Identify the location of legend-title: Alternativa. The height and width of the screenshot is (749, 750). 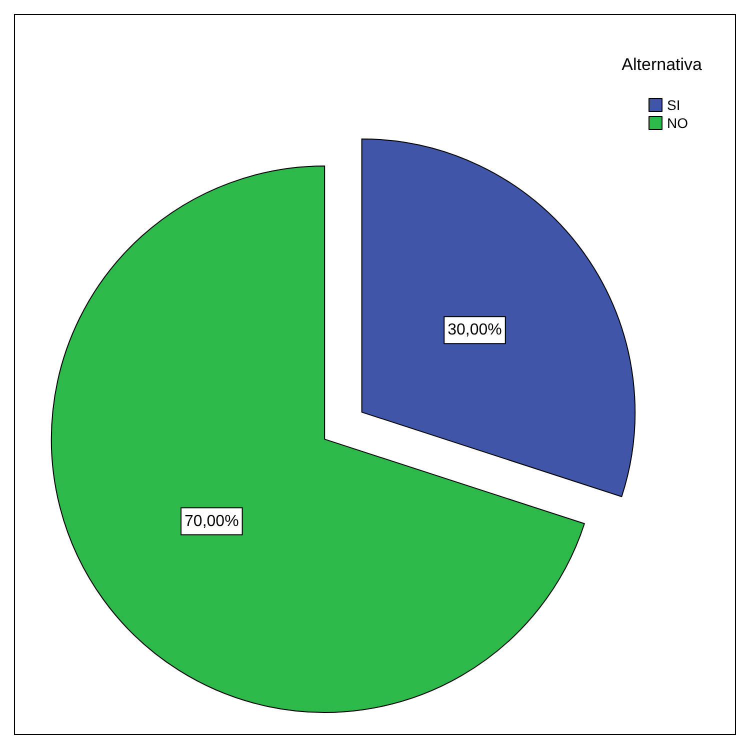
(662, 64).